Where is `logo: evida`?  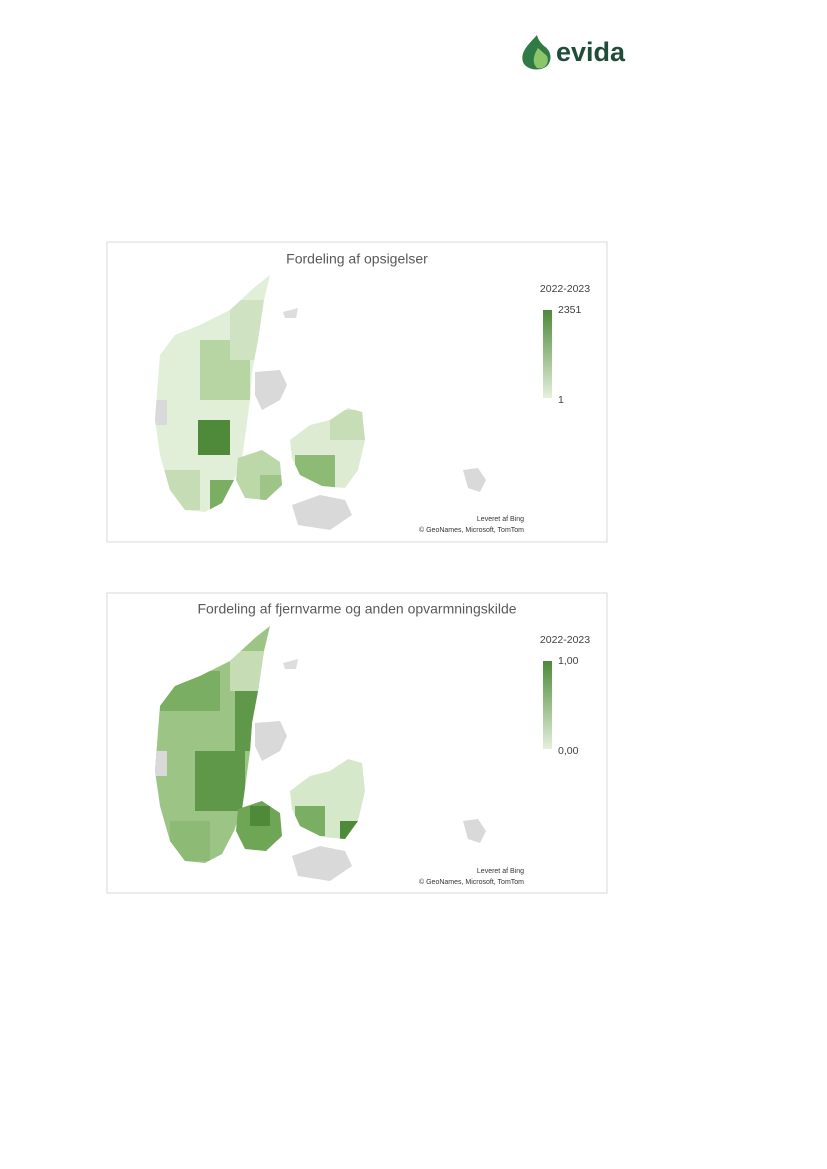
logo: evida is located at coordinates (574, 52).